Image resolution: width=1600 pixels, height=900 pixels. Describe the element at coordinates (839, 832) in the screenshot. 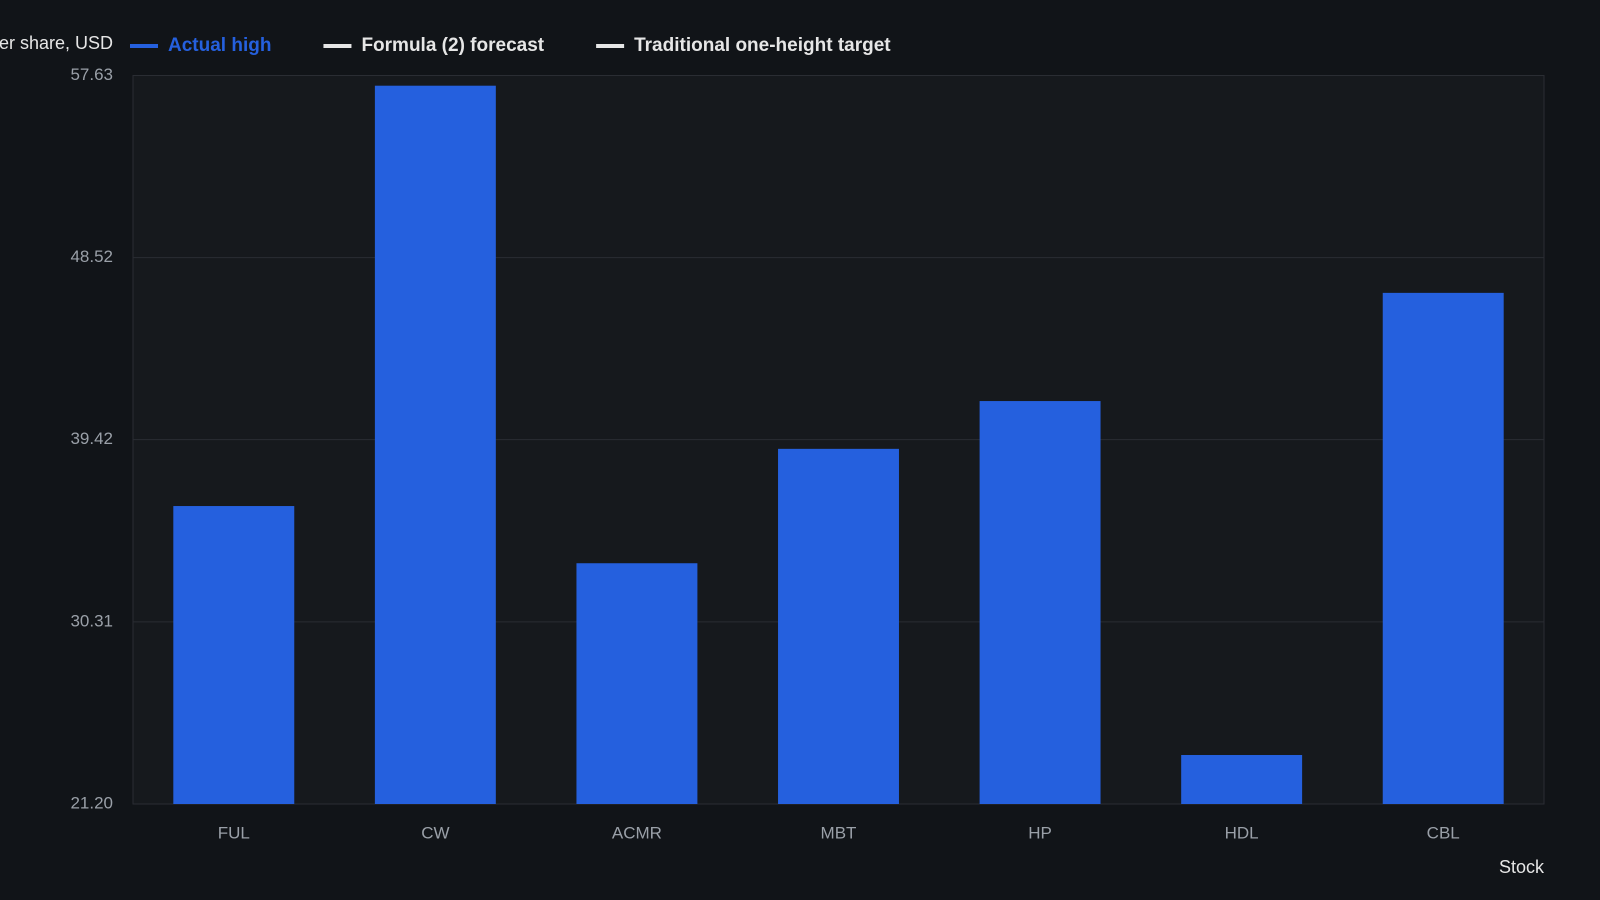

I see `x-tick-label: MBT` at that location.